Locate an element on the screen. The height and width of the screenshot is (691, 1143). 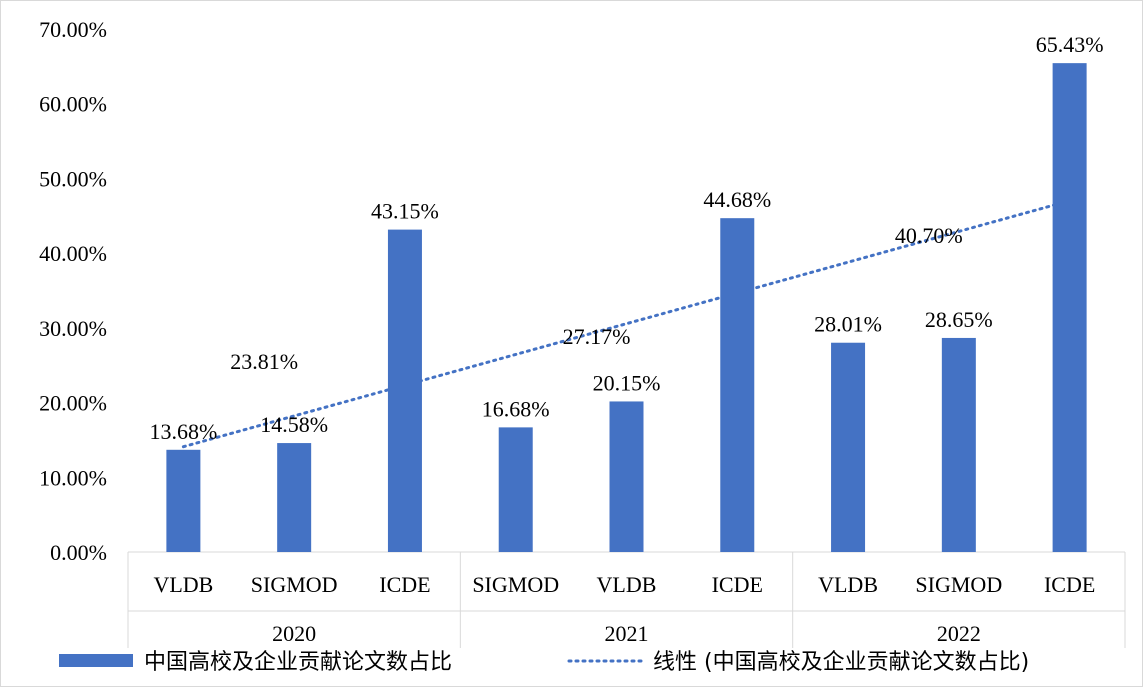
data-label: 44.68% is located at coordinates (737, 199).